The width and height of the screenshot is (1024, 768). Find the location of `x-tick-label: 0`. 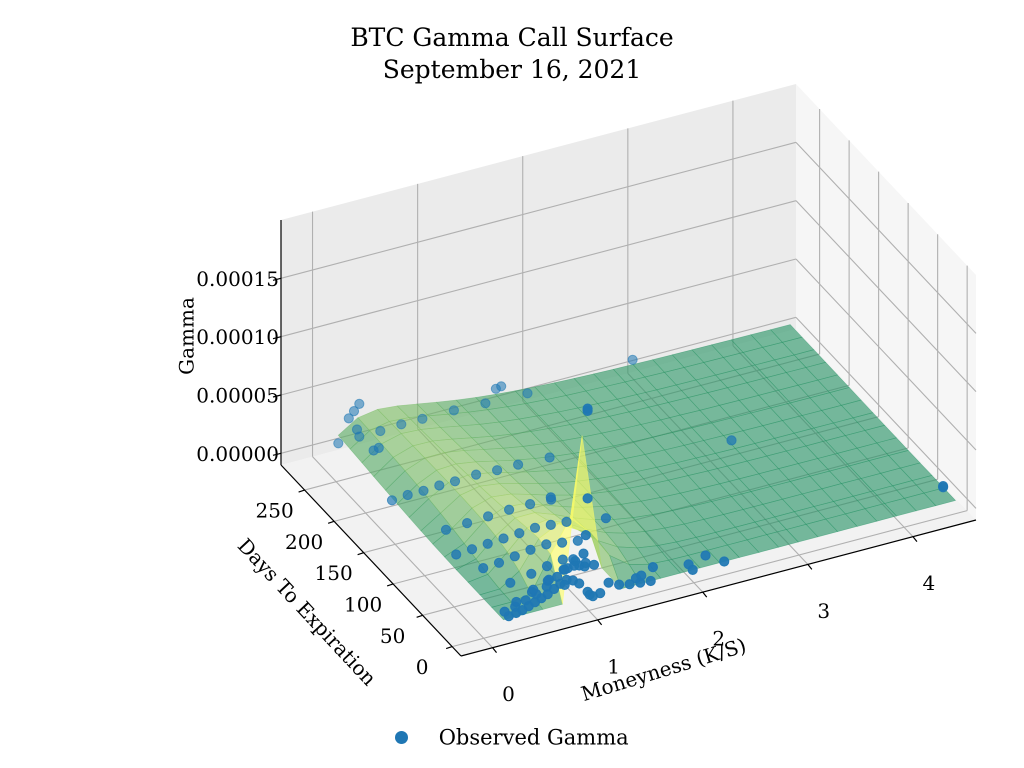

x-tick-label: 0 is located at coordinates (508, 694).